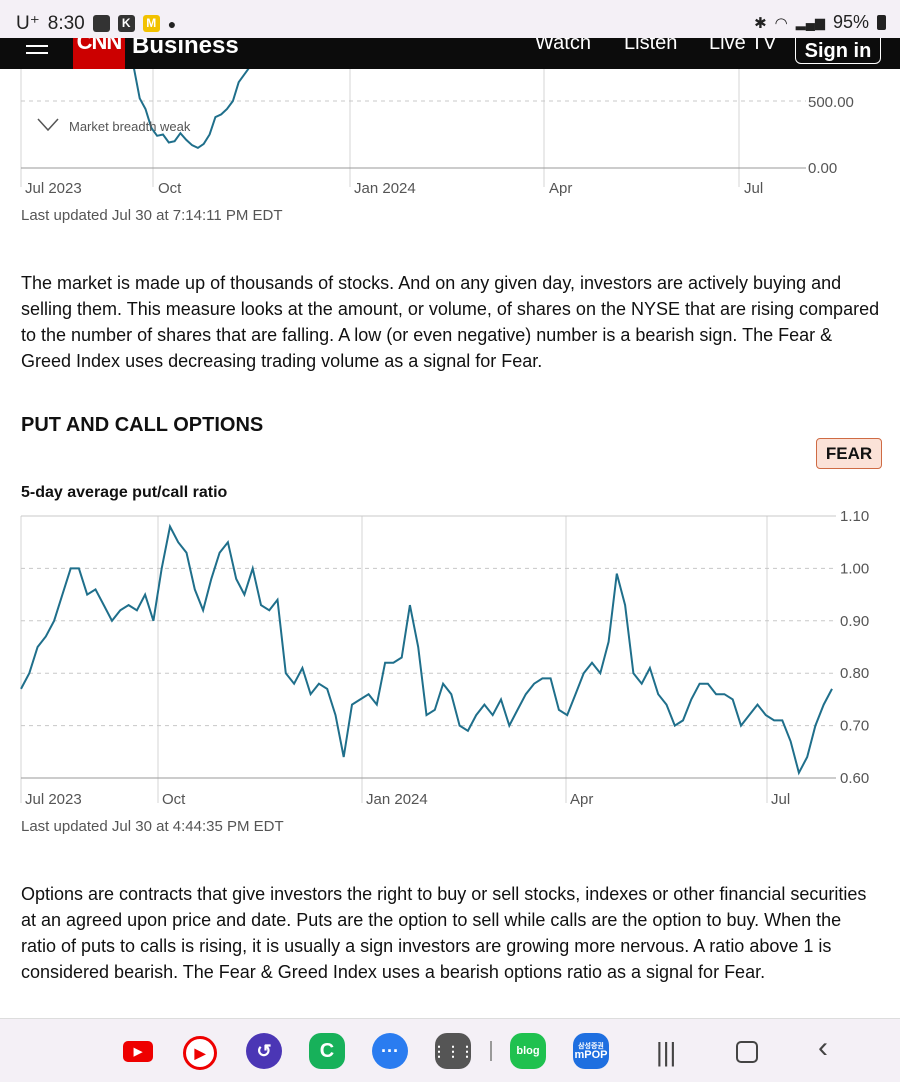 The image size is (900, 1082). I want to click on y-tick-label: 0.80, so click(854, 673).